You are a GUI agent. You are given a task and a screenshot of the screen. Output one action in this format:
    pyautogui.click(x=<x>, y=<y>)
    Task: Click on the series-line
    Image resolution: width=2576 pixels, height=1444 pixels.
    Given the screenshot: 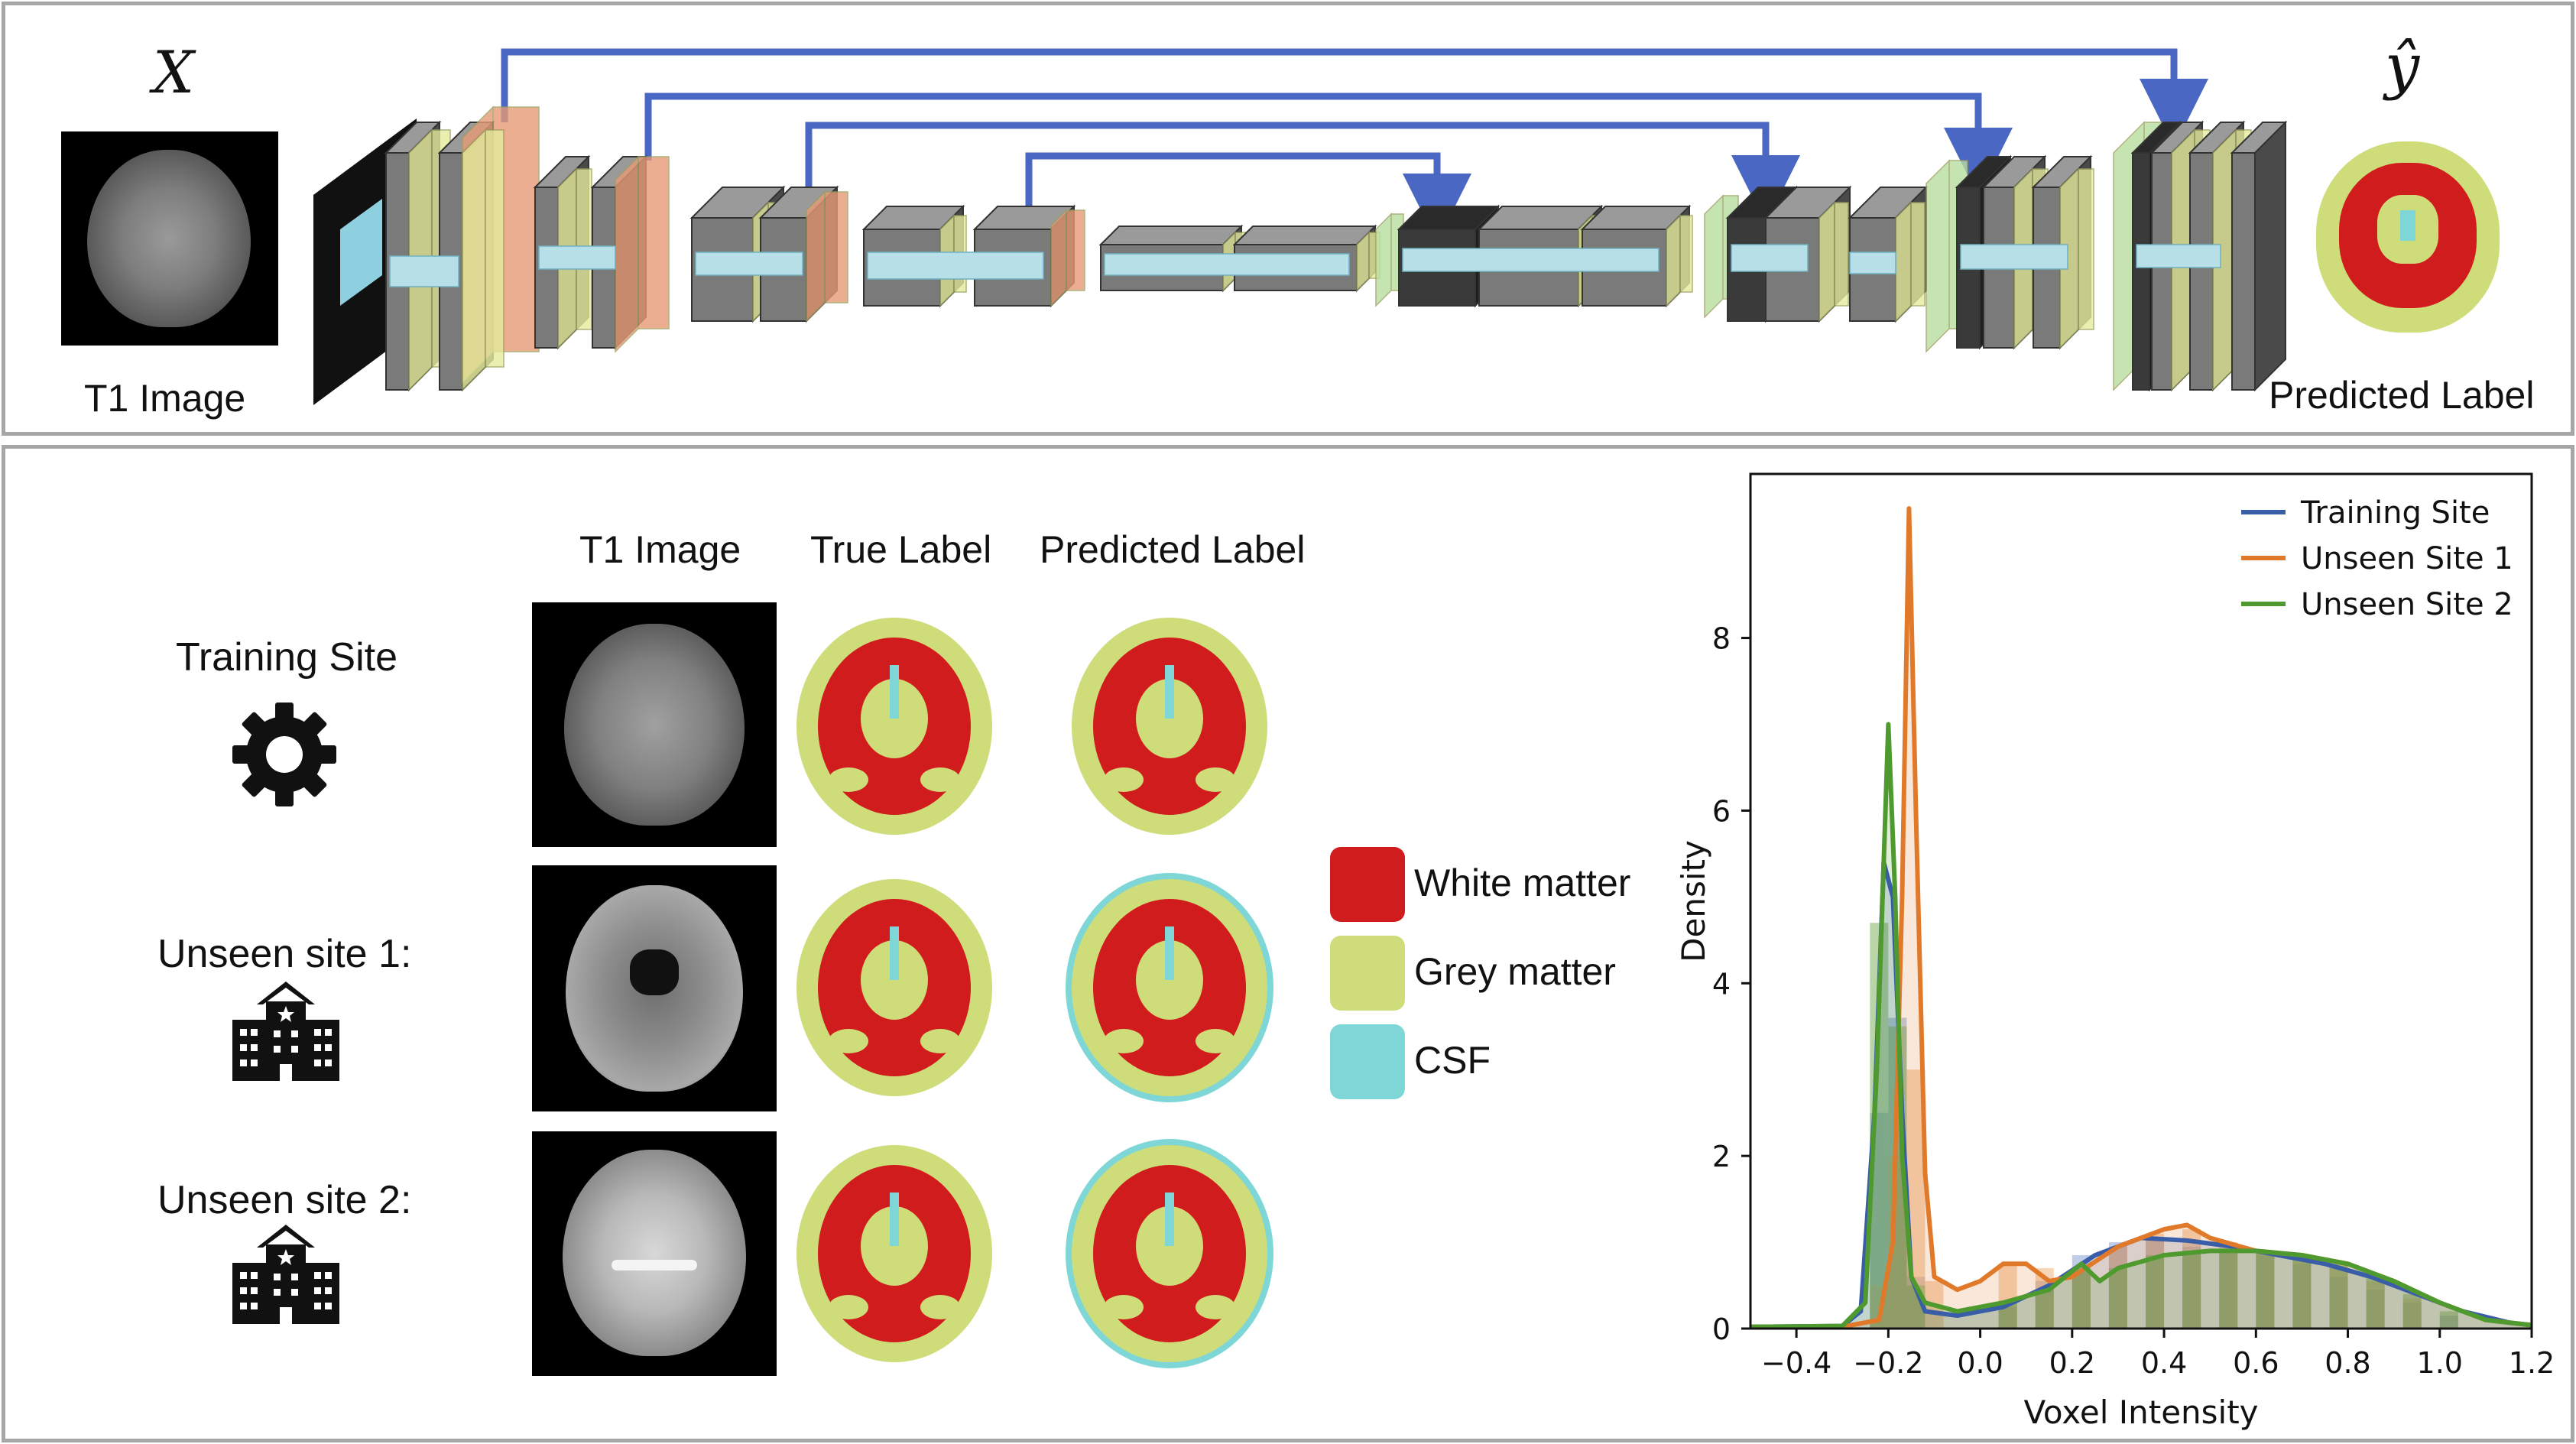 What is the action you would take?
    pyautogui.click(x=2141, y=1025)
    